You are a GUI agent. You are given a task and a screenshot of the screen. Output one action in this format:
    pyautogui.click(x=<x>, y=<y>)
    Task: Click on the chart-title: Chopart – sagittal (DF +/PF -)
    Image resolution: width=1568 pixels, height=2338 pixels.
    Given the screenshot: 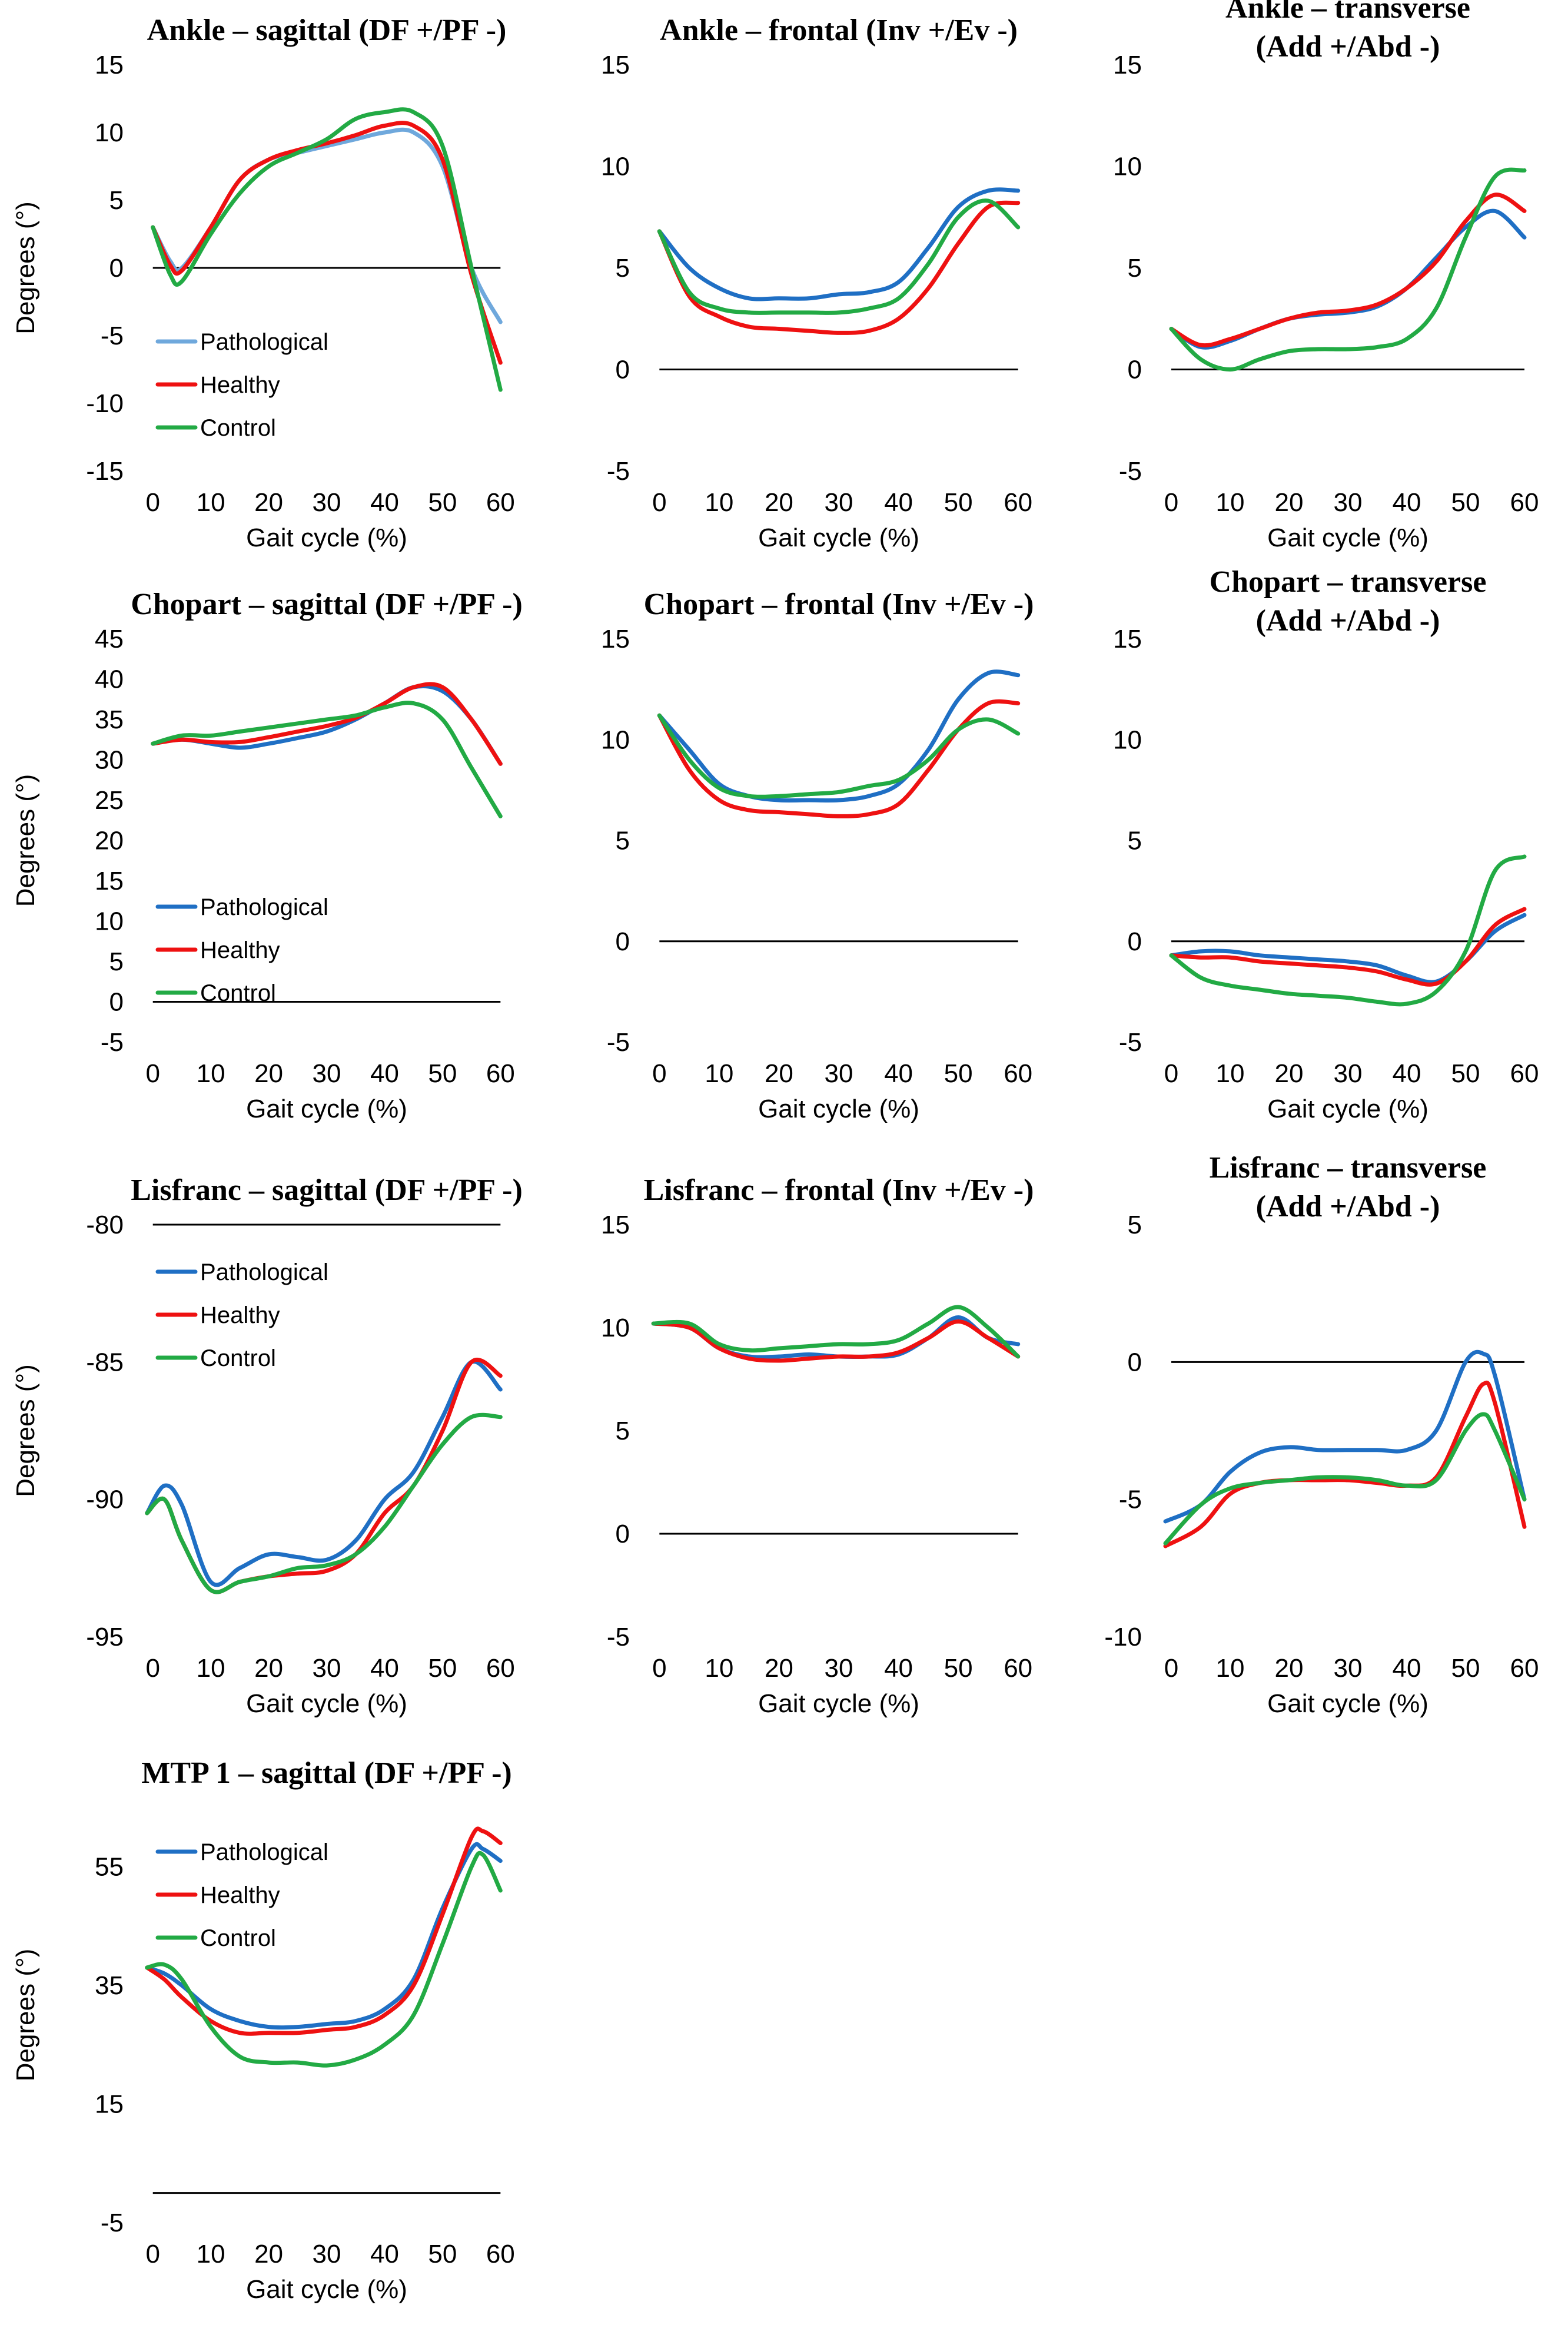 What is the action you would take?
    pyautogui.click(x=327, y=604)
    